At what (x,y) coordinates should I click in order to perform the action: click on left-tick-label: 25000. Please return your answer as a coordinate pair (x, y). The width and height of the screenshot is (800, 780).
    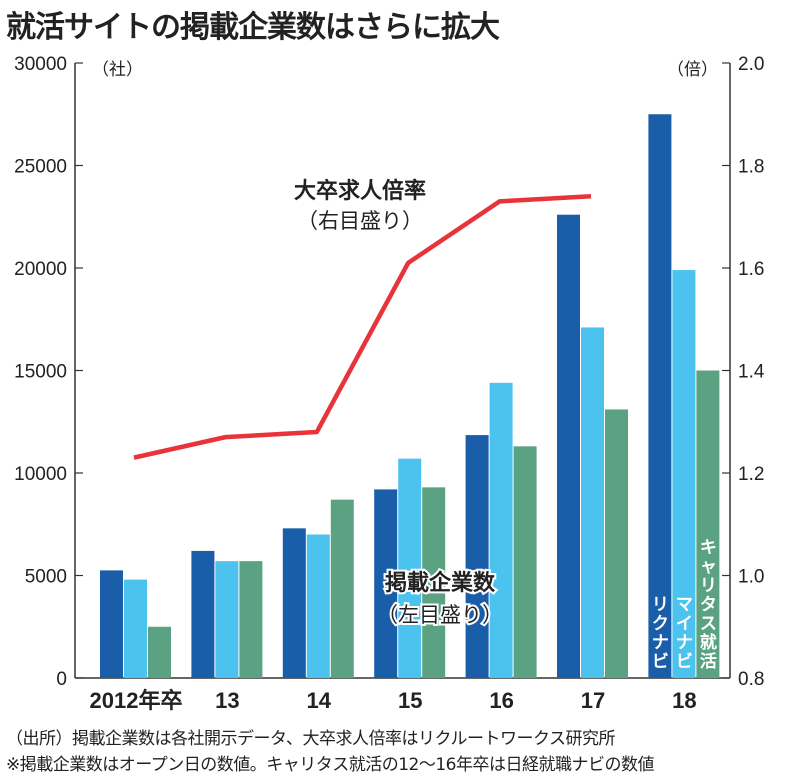
    Looking at the image, I should click on (40, 167).